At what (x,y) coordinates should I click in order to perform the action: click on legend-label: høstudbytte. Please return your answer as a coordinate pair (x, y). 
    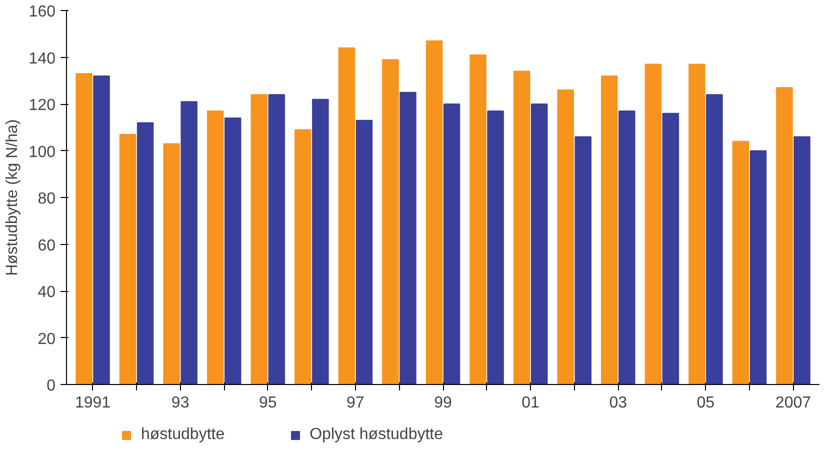
    Looking at the image, I should click on (183, 435).